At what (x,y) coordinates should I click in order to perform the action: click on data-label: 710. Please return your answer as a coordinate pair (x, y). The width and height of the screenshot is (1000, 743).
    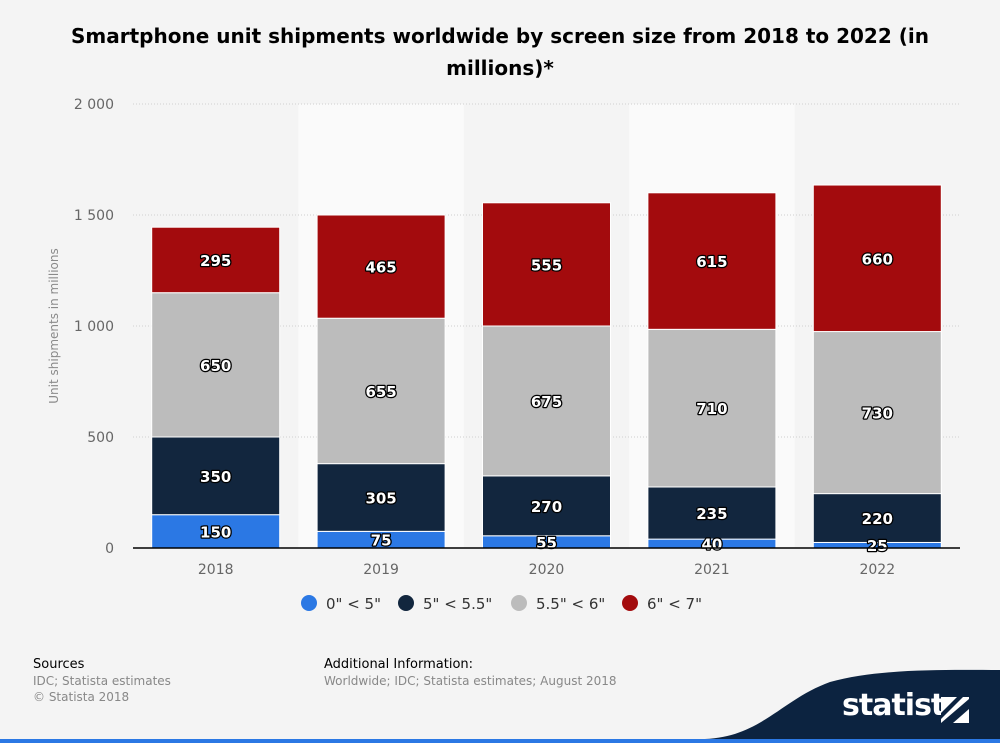
    Looking at the image, I should click on (711, 409).